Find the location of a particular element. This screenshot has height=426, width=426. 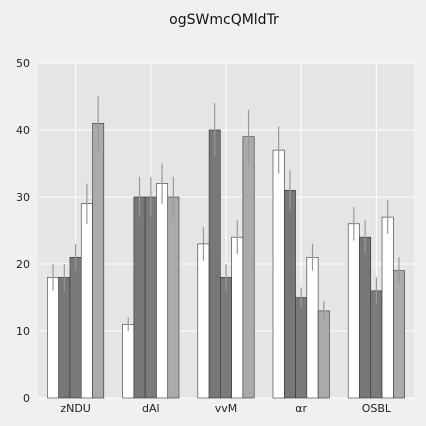

y-tick-label: 0 is located at coordinates (26, 398).